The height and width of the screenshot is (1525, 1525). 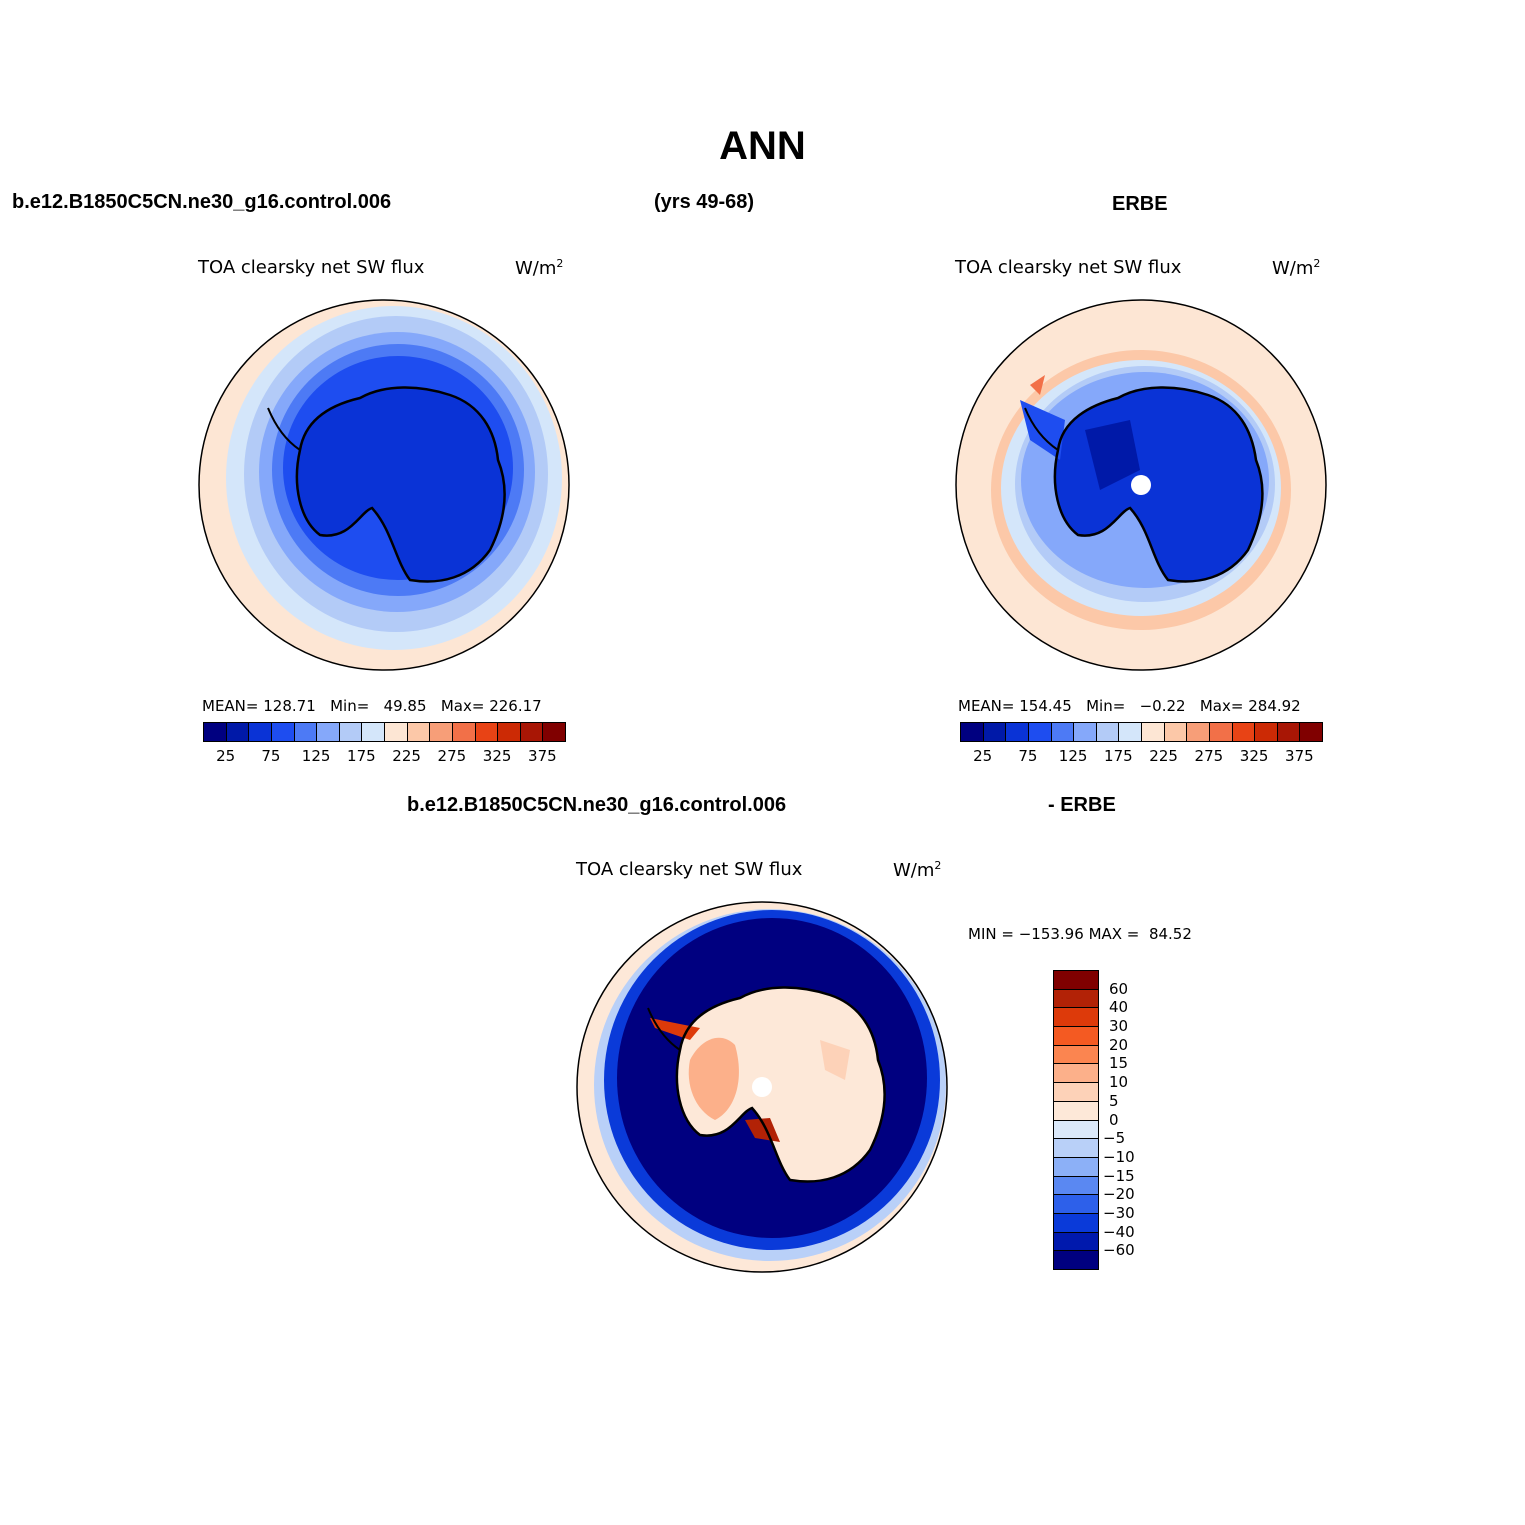 I want to click on panel3-colorbar-tick-label: 20, so click(x=1119, y=1044).